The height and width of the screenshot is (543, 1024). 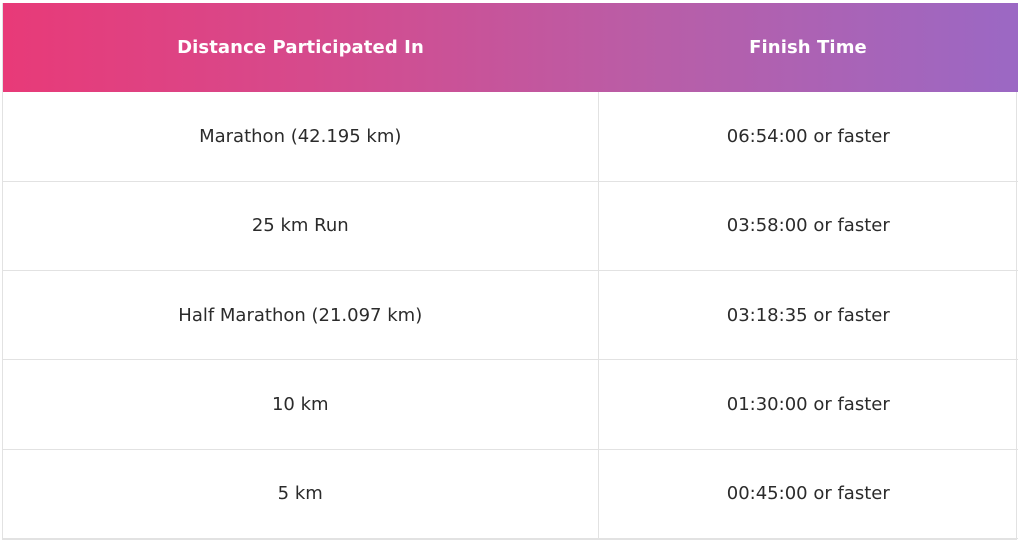 I want to click on cell-distance: 5 km, so click(x=301, y=494).